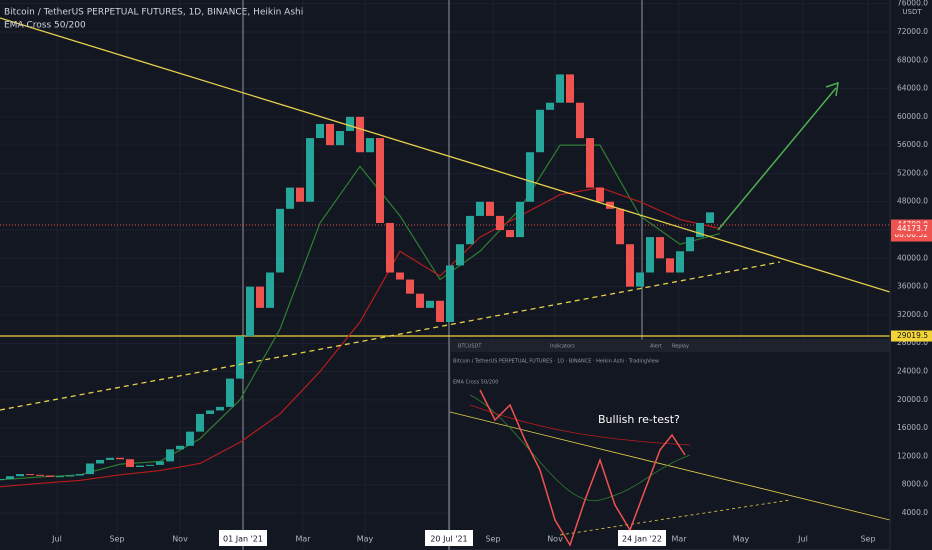 Image resolution: width=932 pixels, height=550 pixels. I want to click on y-tick-label: 8000.0, so click(915, 484).